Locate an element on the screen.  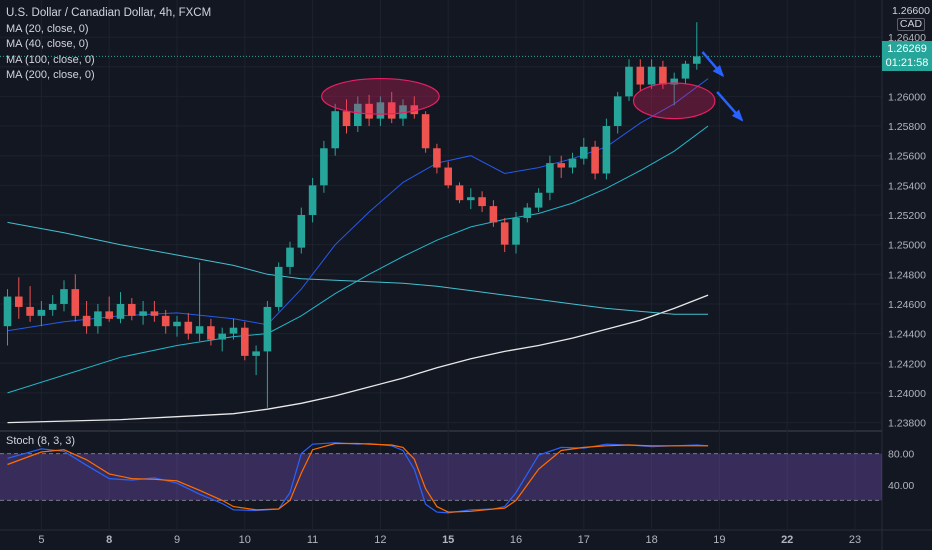
price-tick-label: 1.23800 is located at coordinates (907, 424).